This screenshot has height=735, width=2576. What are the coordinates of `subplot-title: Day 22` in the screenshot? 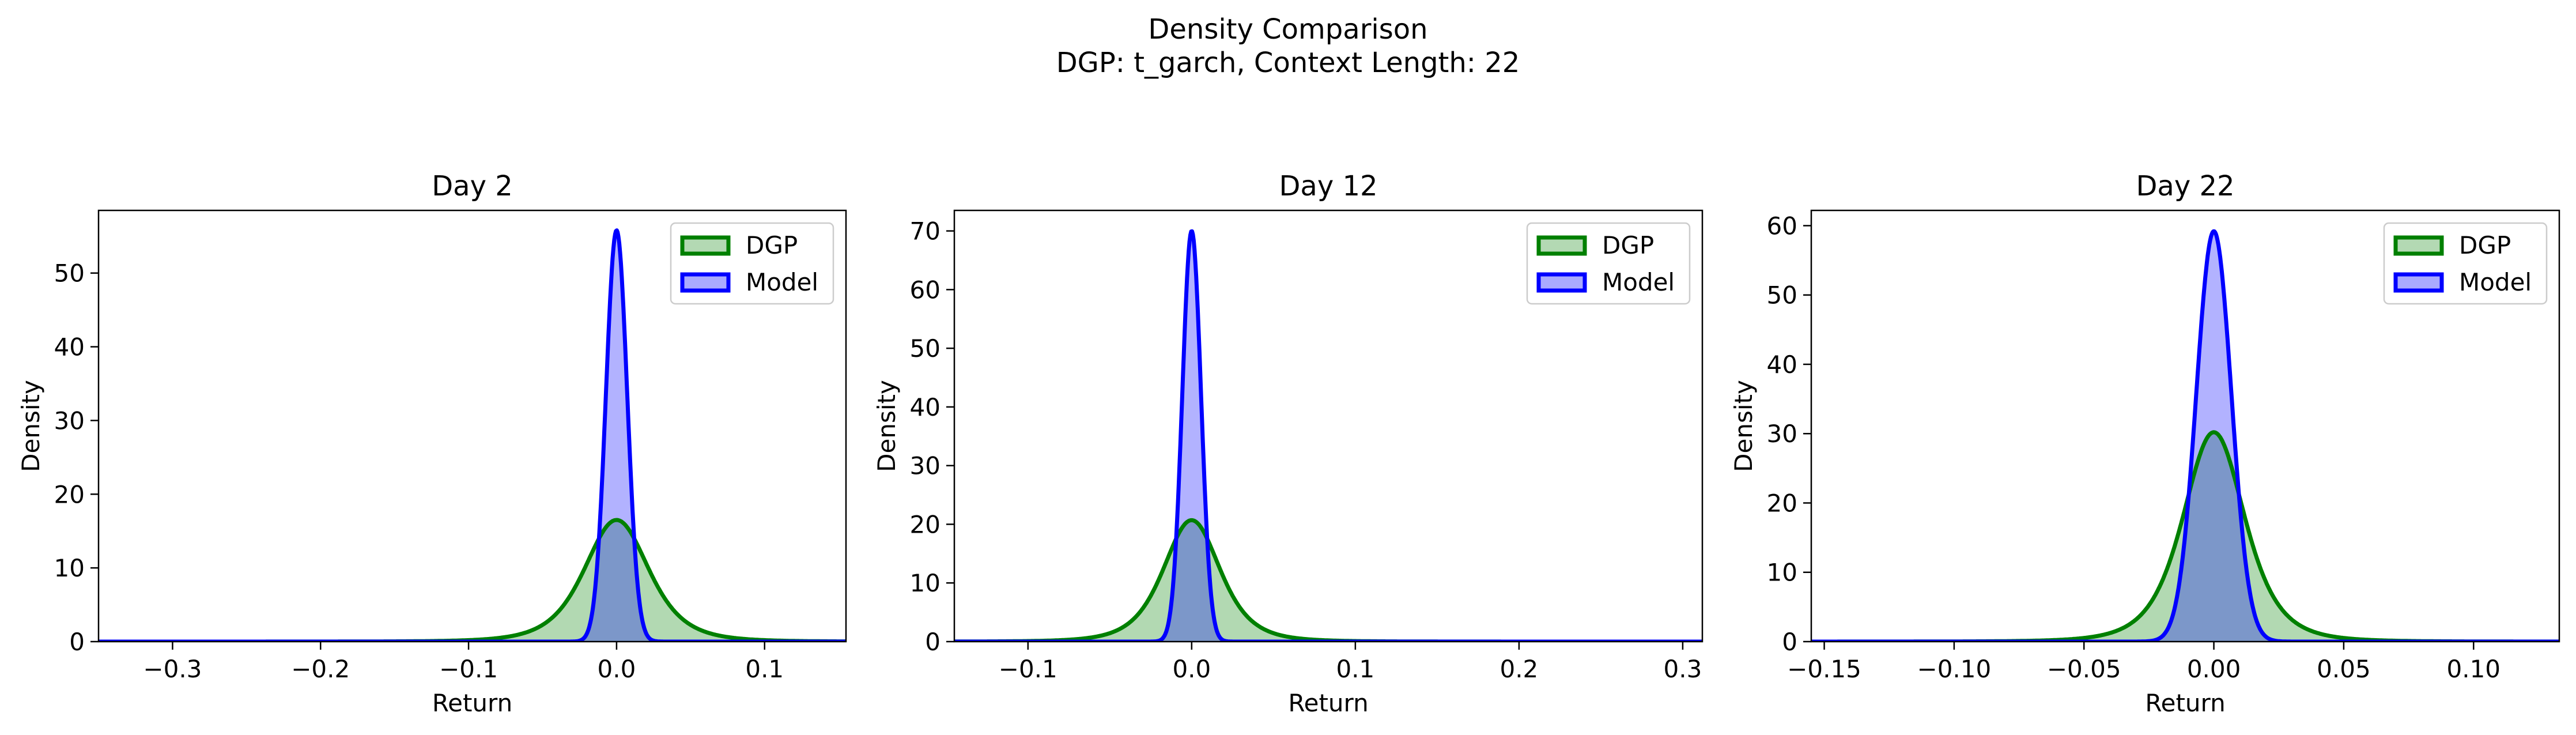 It's located at (2185, 186).